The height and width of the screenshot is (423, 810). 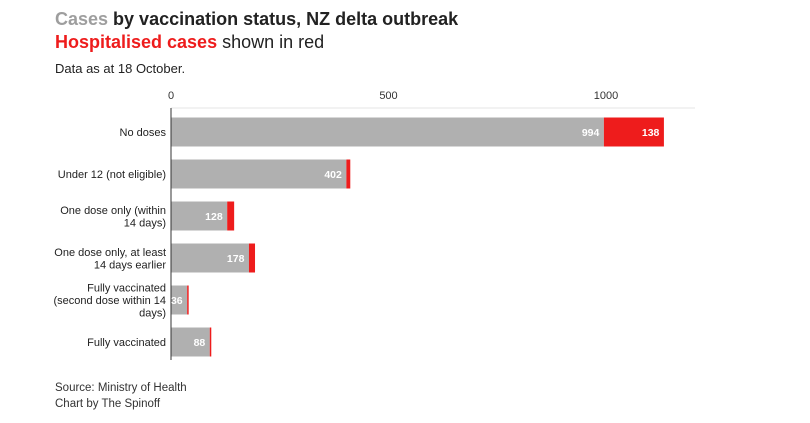 What do you see at coordinates (82, 19) in the screenshot?
I see `title-cases-word: Cases` at bounding box center [82, 19].